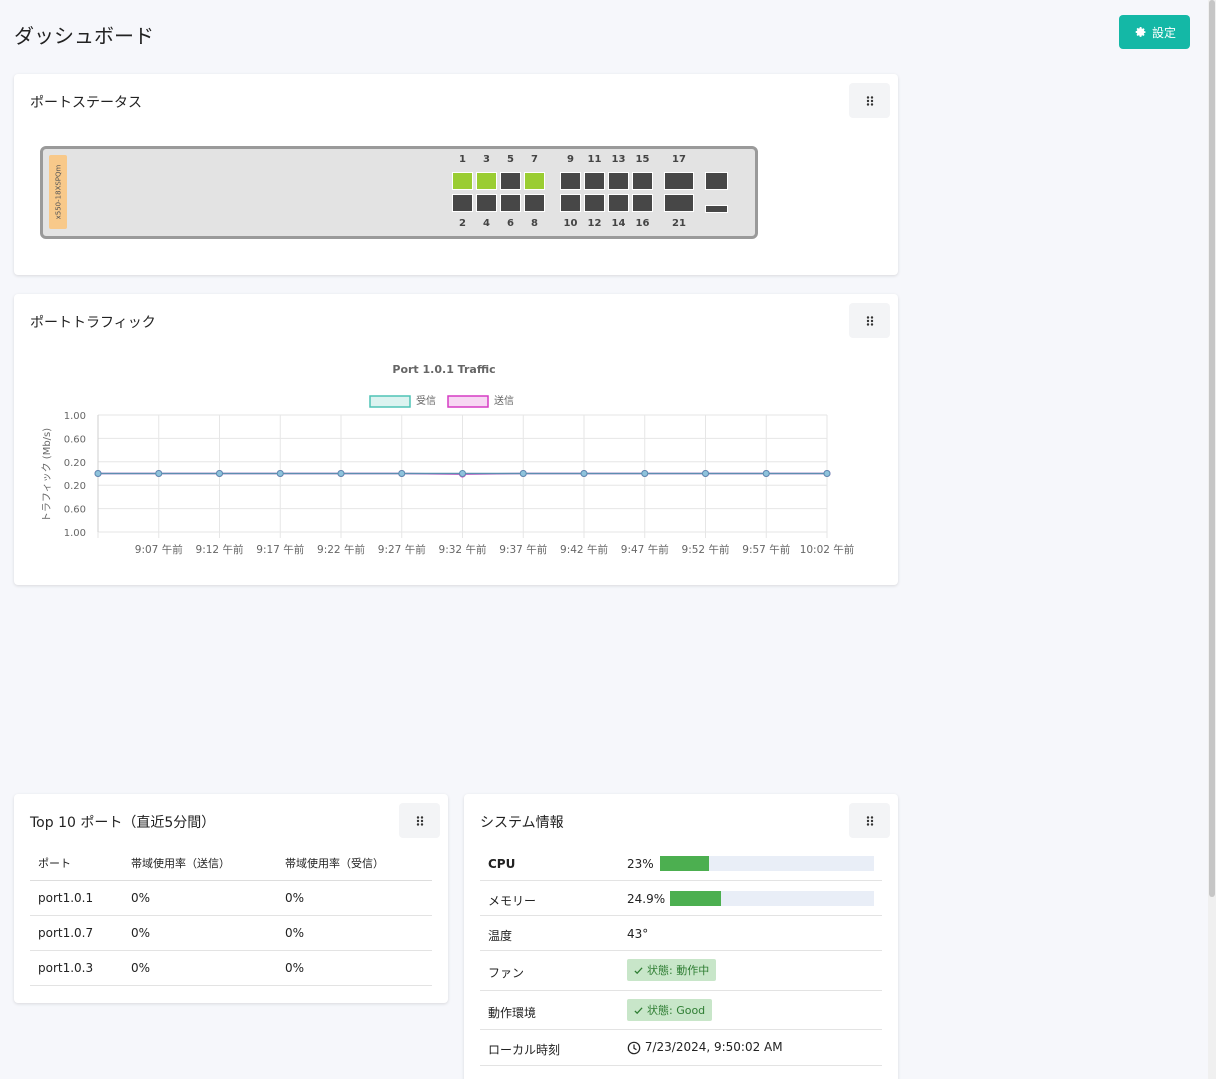 The height and width of the screenshot is (1079, 1216). I want to click on table-row: port1.0.3 0% 0%, so click(231, 968).